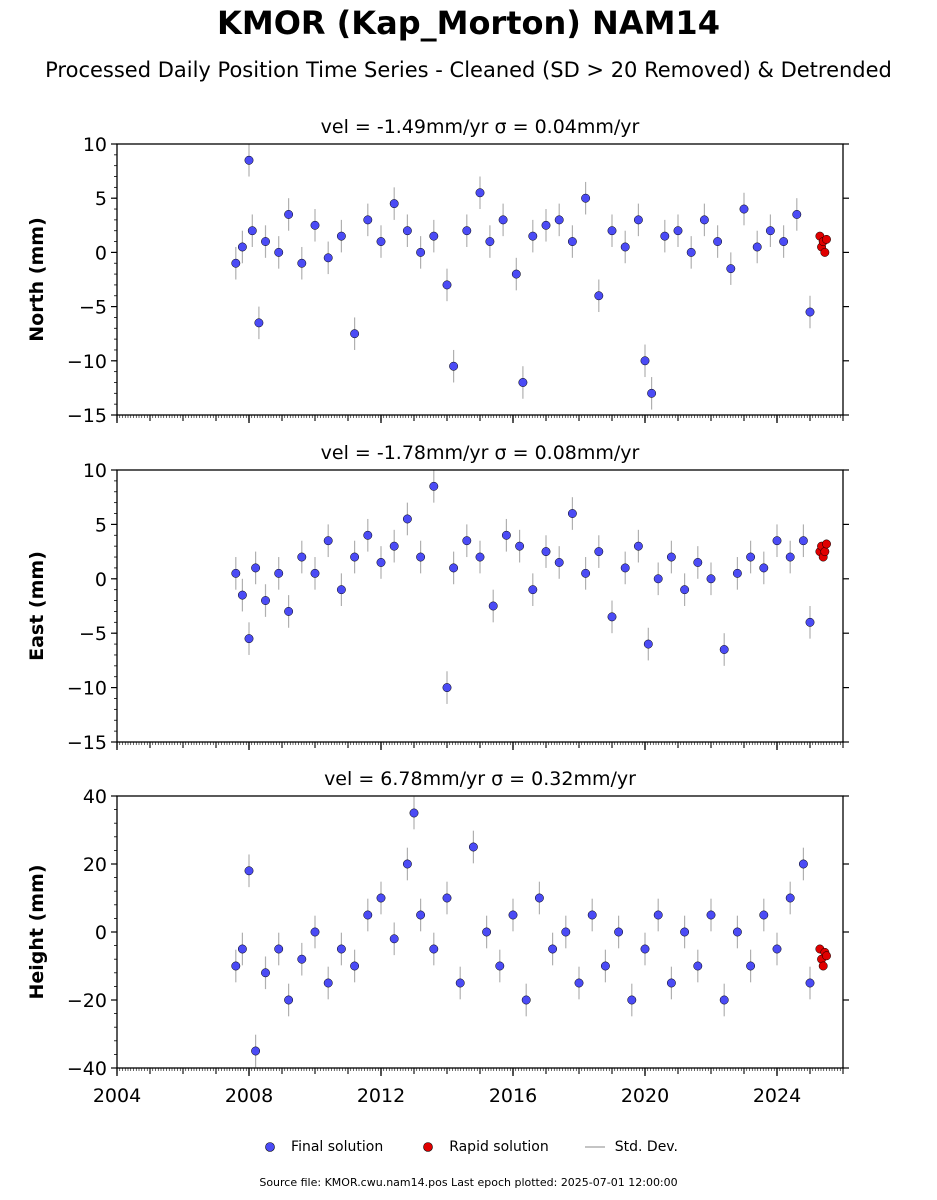 The width and height of the screenshot is (937, 1200). Describe the element at coordinates (249, 1096) in the screenshot. I see `x-tick-label: 2008` at that location.